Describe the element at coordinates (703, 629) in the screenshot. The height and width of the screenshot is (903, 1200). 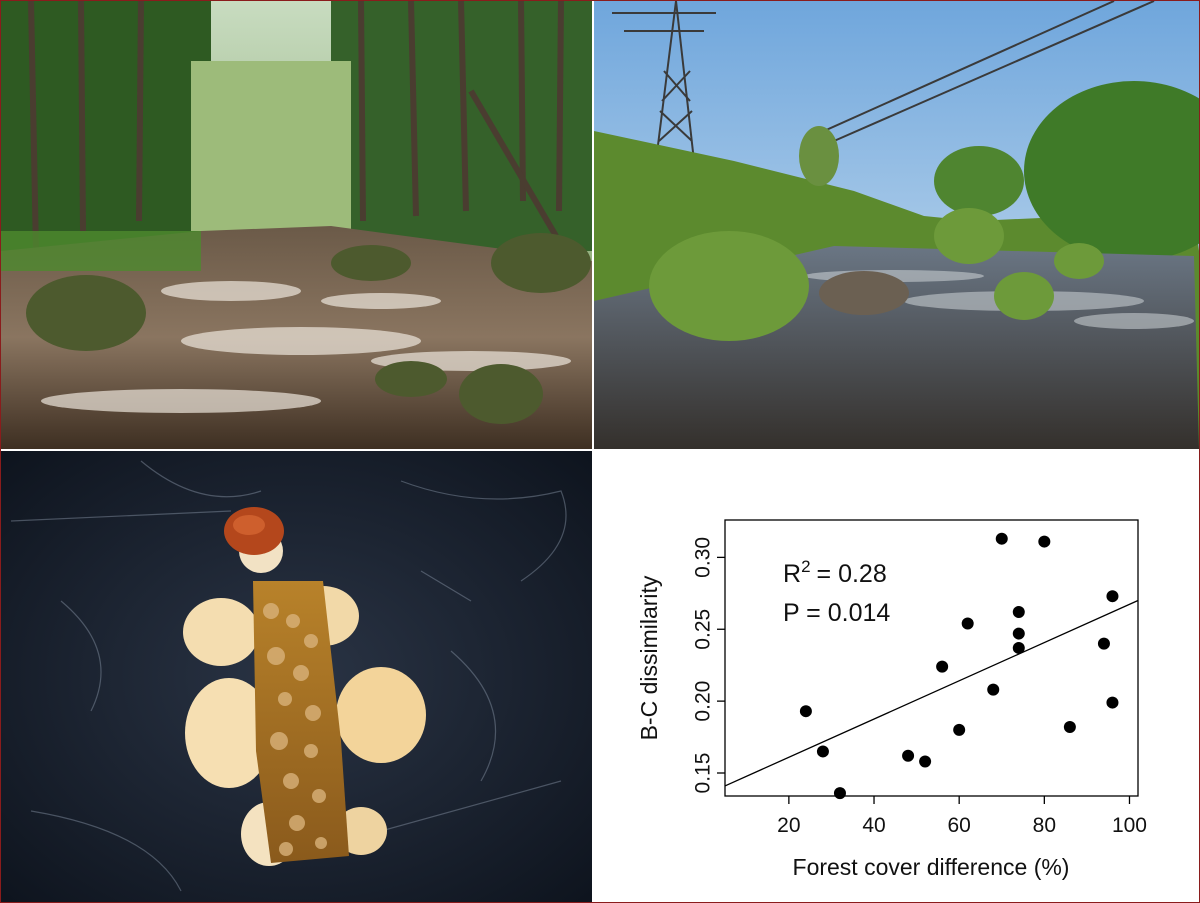
I see `y-tick-label: 0.25` at that location.